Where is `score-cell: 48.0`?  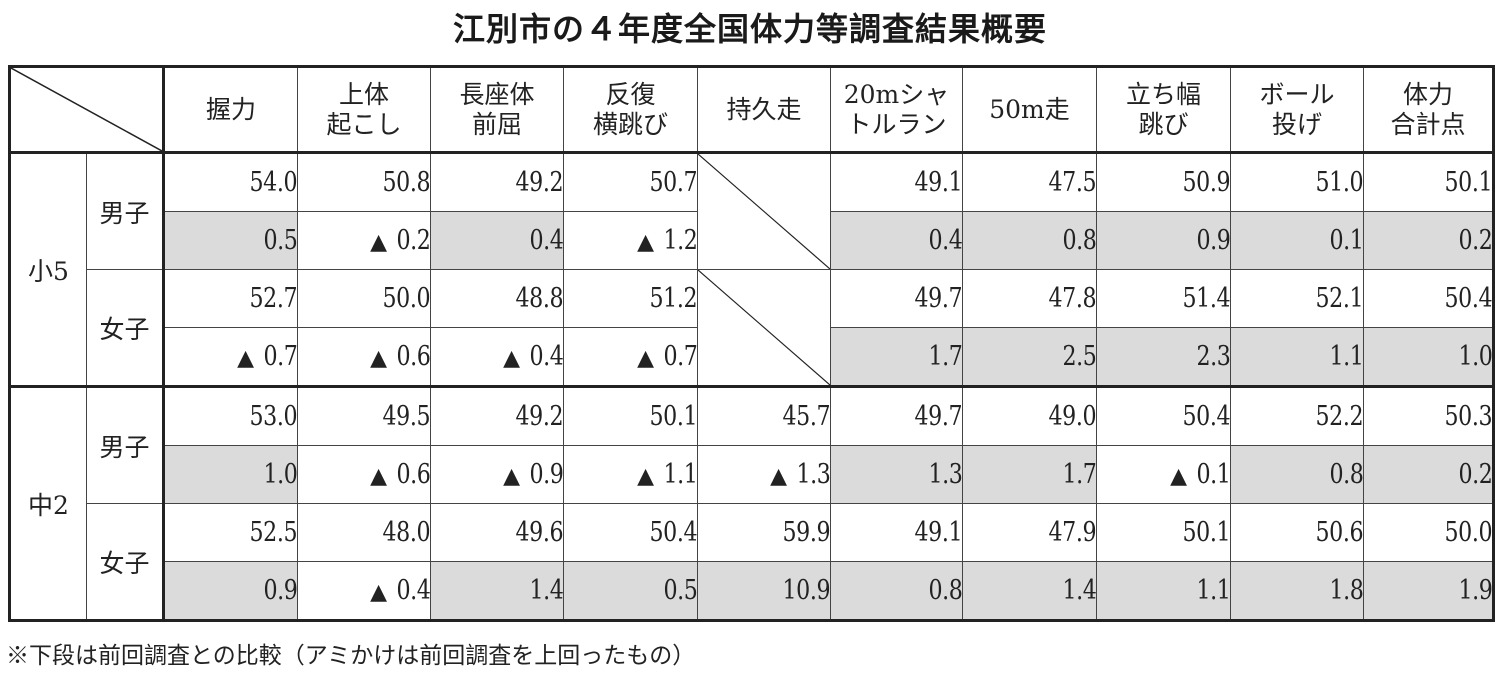 score-cell: 48.0 is located at coordinates (364, 532).